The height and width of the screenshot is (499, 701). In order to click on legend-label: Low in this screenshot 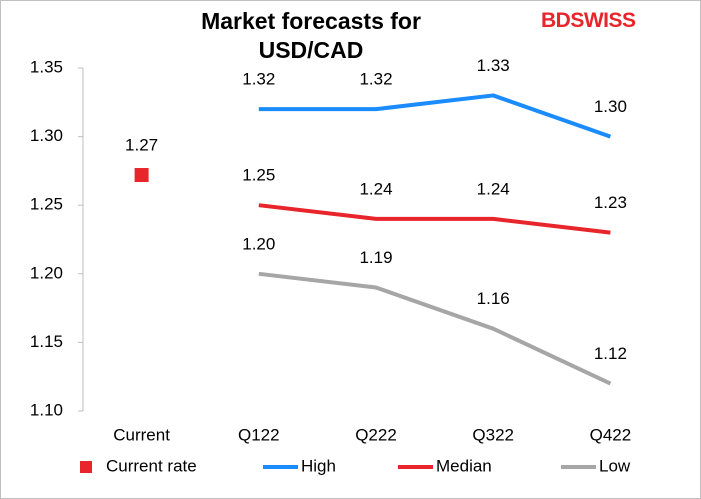, I will do `click(615, 465)`.